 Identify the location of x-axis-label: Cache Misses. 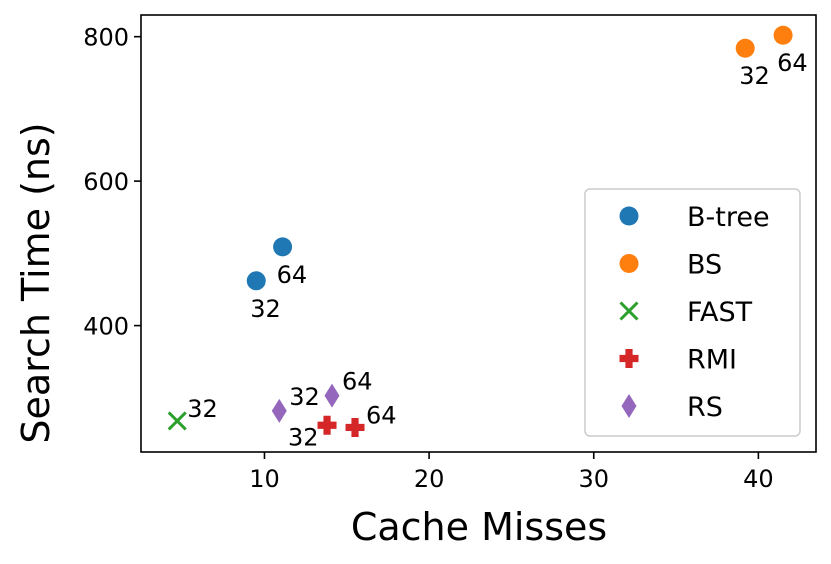
(479, 527).